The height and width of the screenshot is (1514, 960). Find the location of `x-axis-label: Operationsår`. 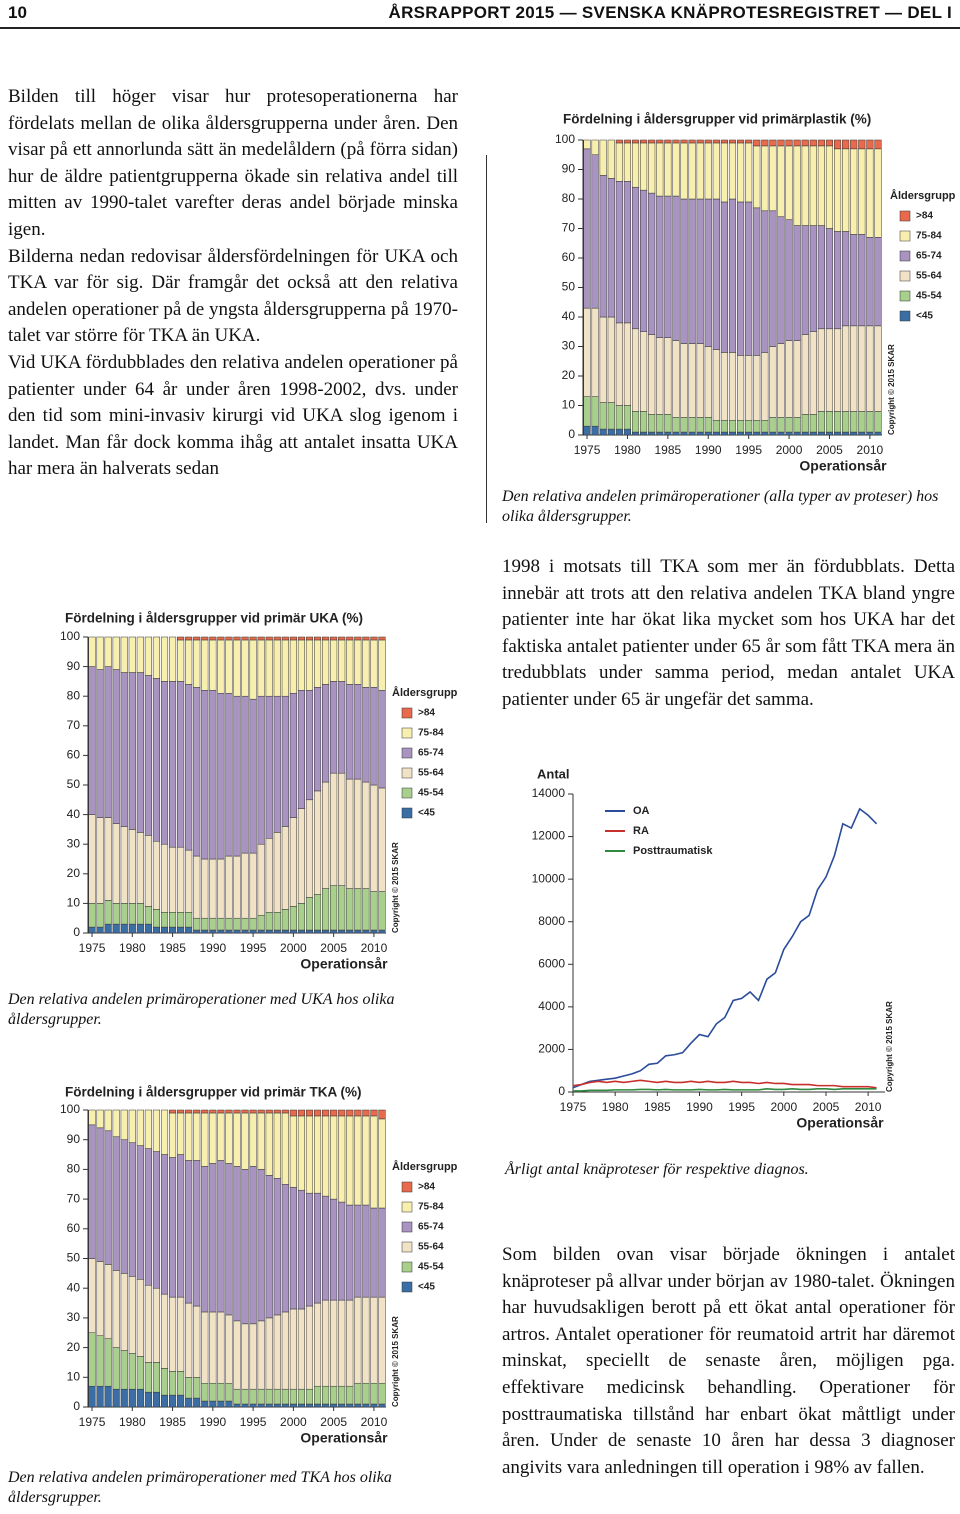

x-axis-label: Operationsår is located at coordinates (344, 964).